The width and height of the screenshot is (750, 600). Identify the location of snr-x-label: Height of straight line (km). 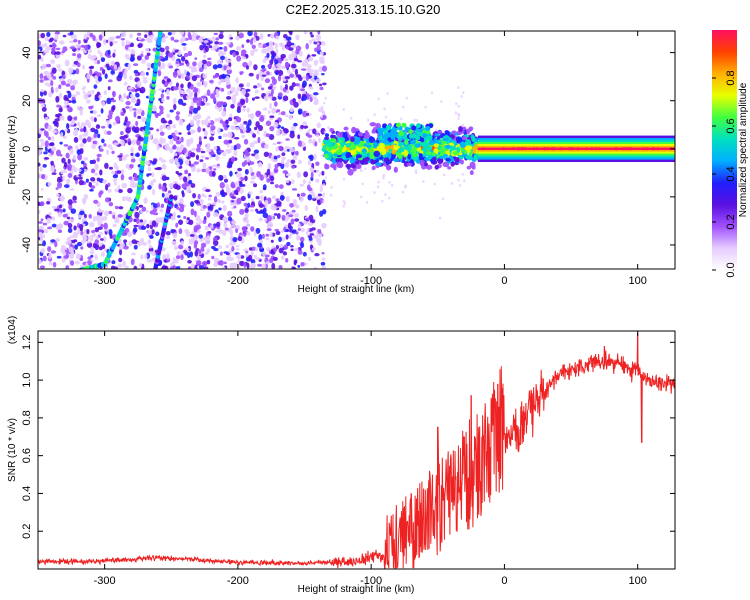
(356, 589).